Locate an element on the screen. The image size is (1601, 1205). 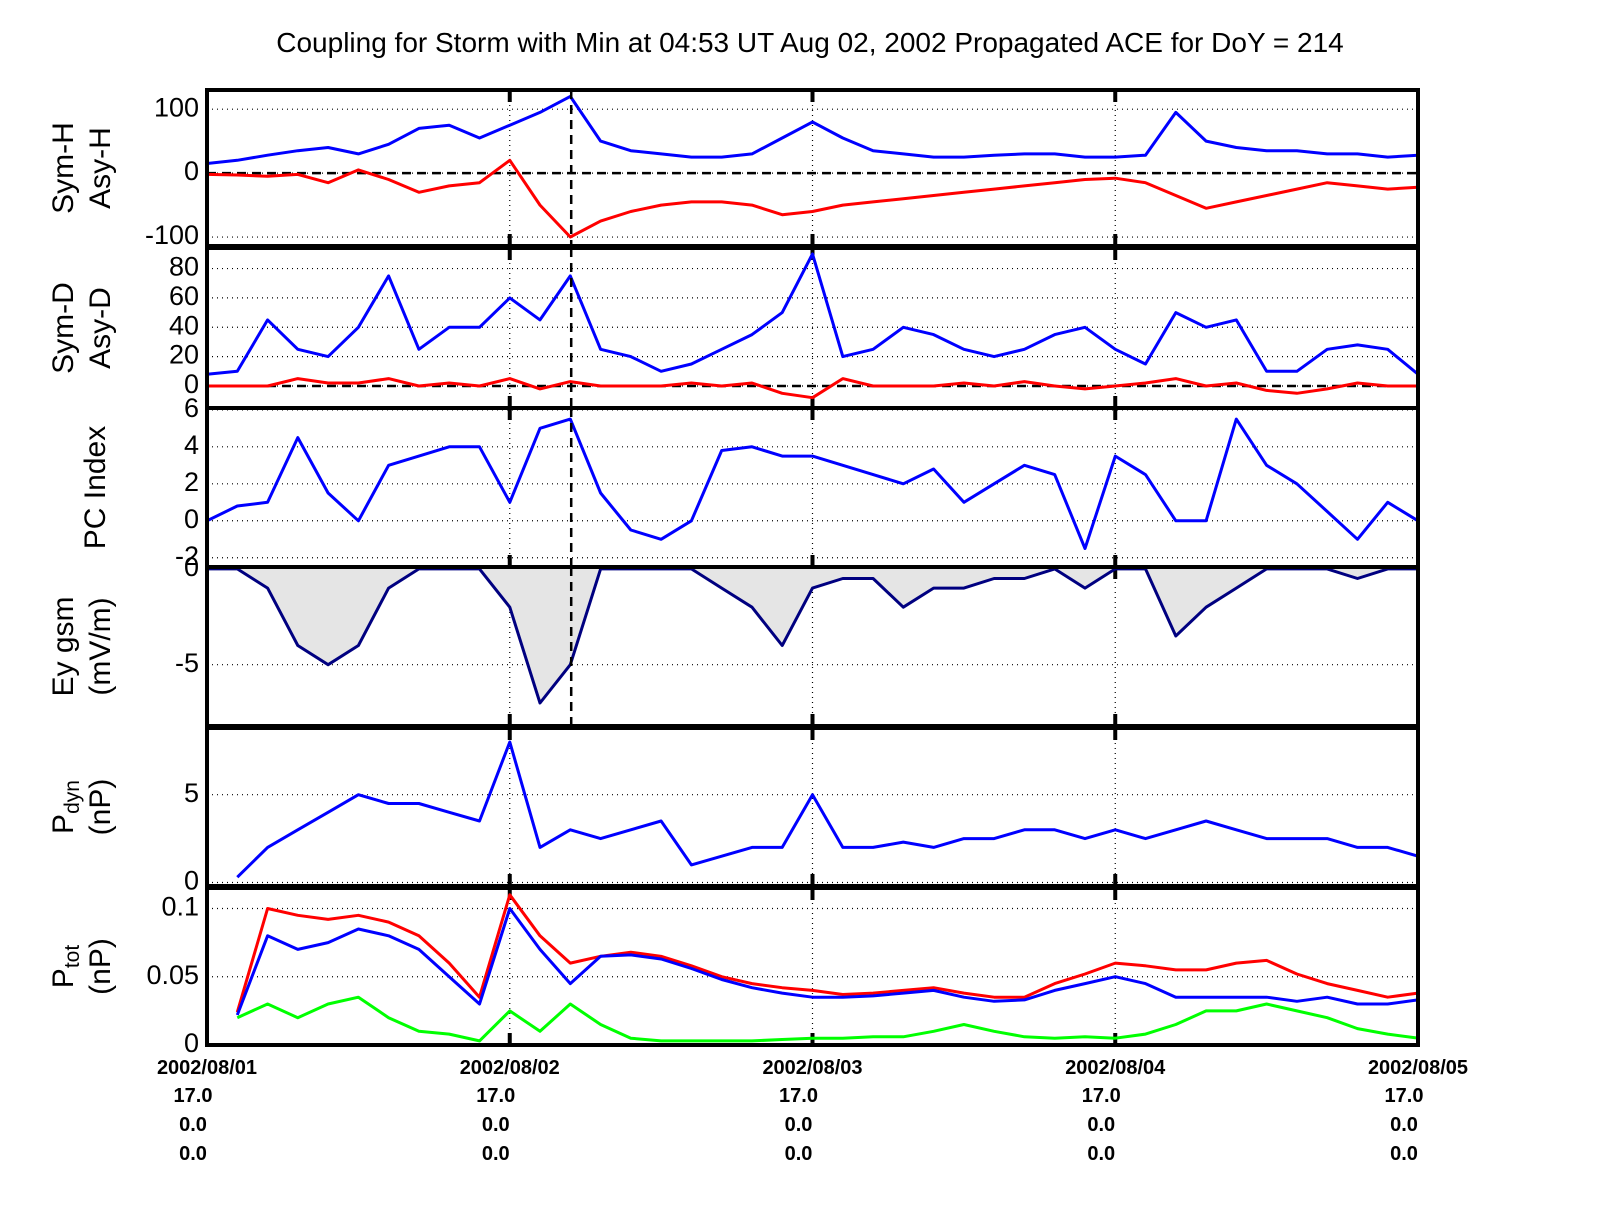
y-axis-label: Asy-H is located at coordinates (100, 168).